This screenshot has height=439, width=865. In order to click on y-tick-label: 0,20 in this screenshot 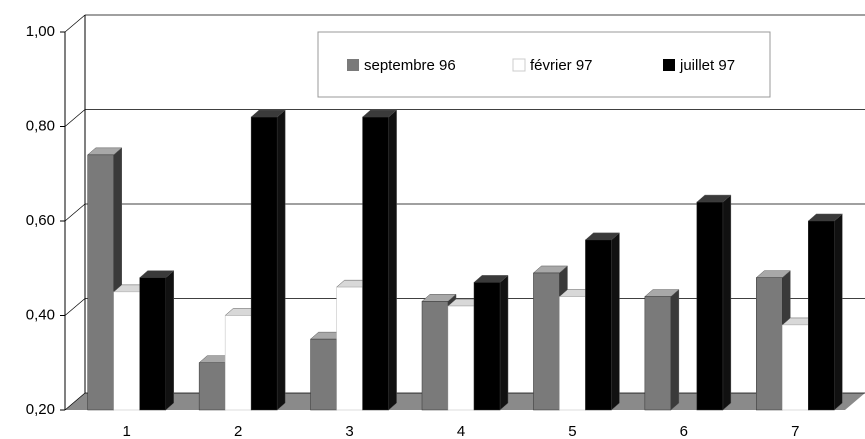, I will do `click(40, 409)`.